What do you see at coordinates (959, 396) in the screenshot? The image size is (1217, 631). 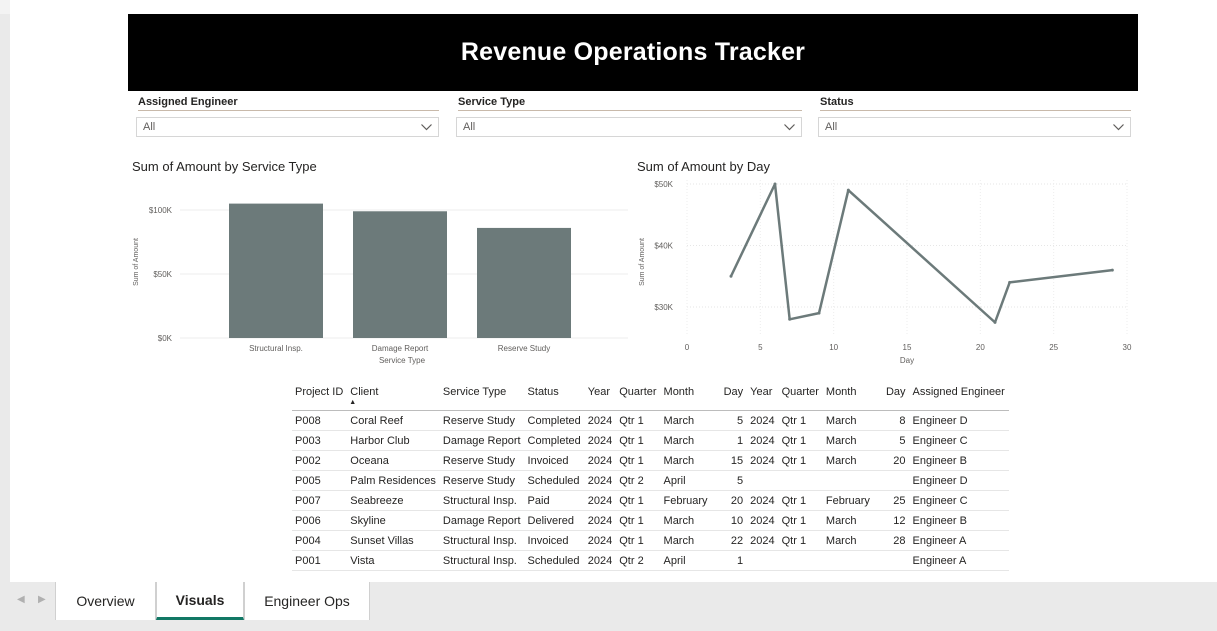 I see `column-header: Assigned Engineer` at bounding box center [959, 396].